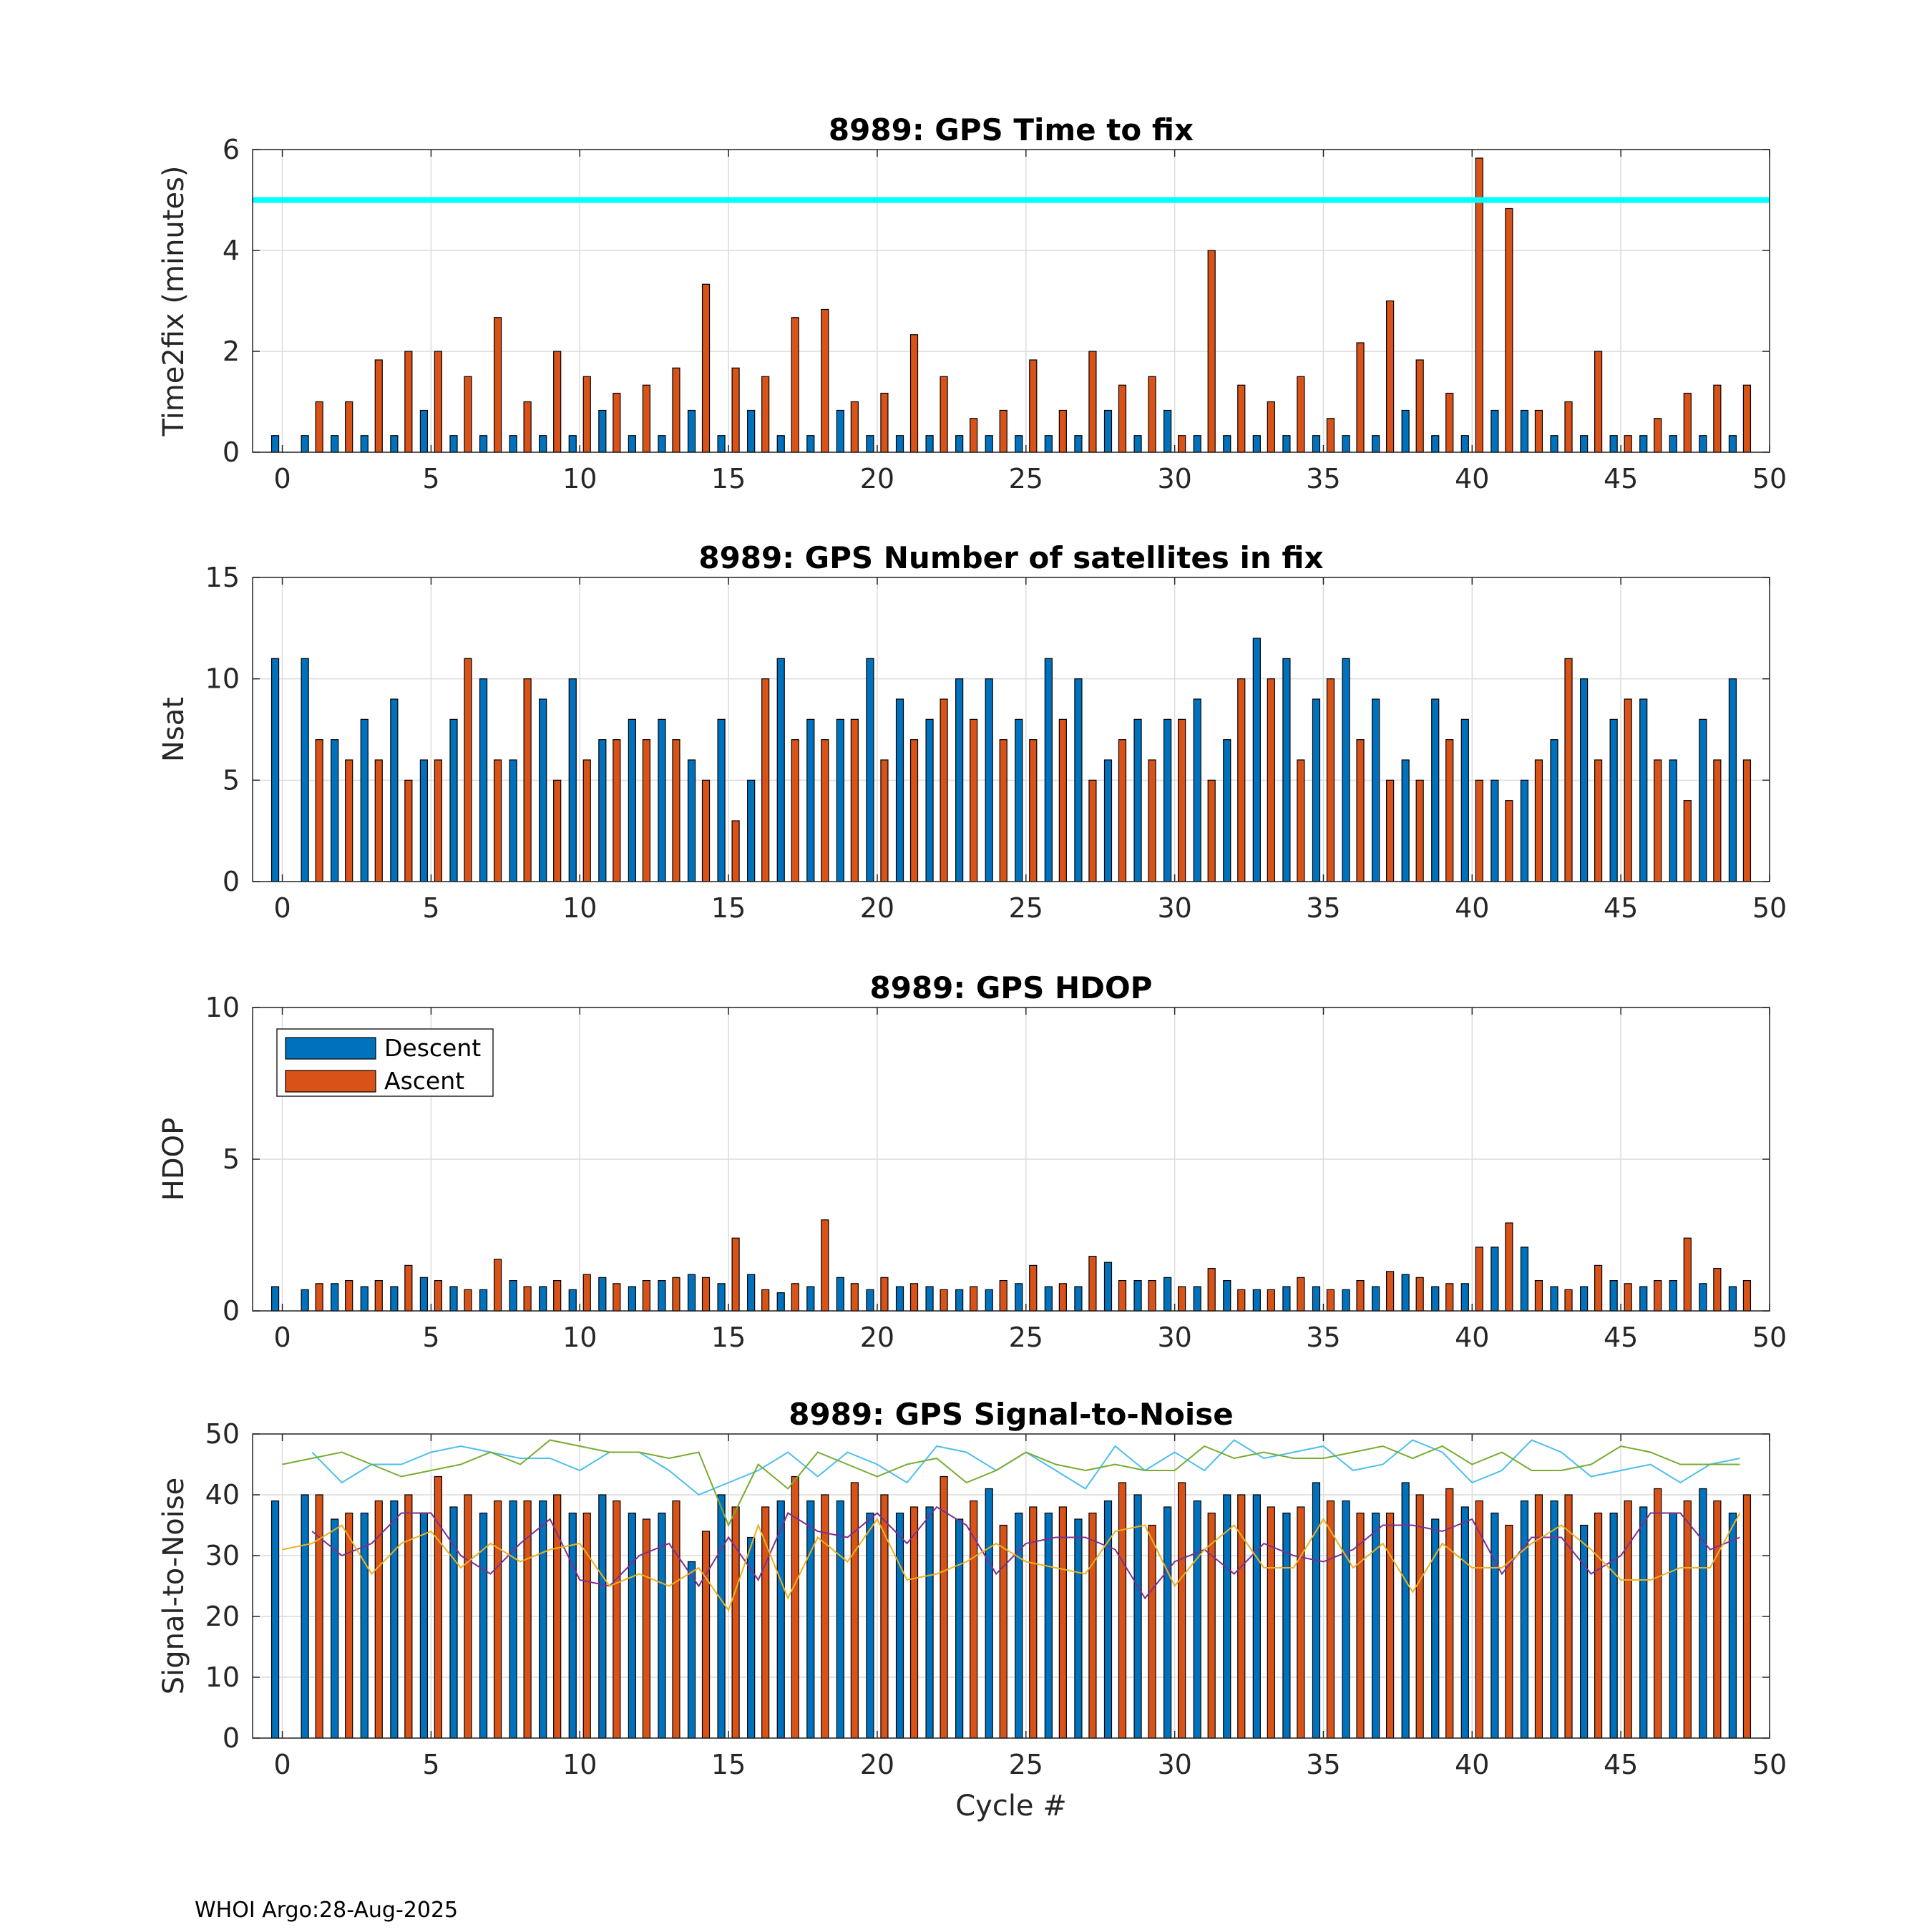  I want to click on x-tick-label: 5, so click(430, 908).